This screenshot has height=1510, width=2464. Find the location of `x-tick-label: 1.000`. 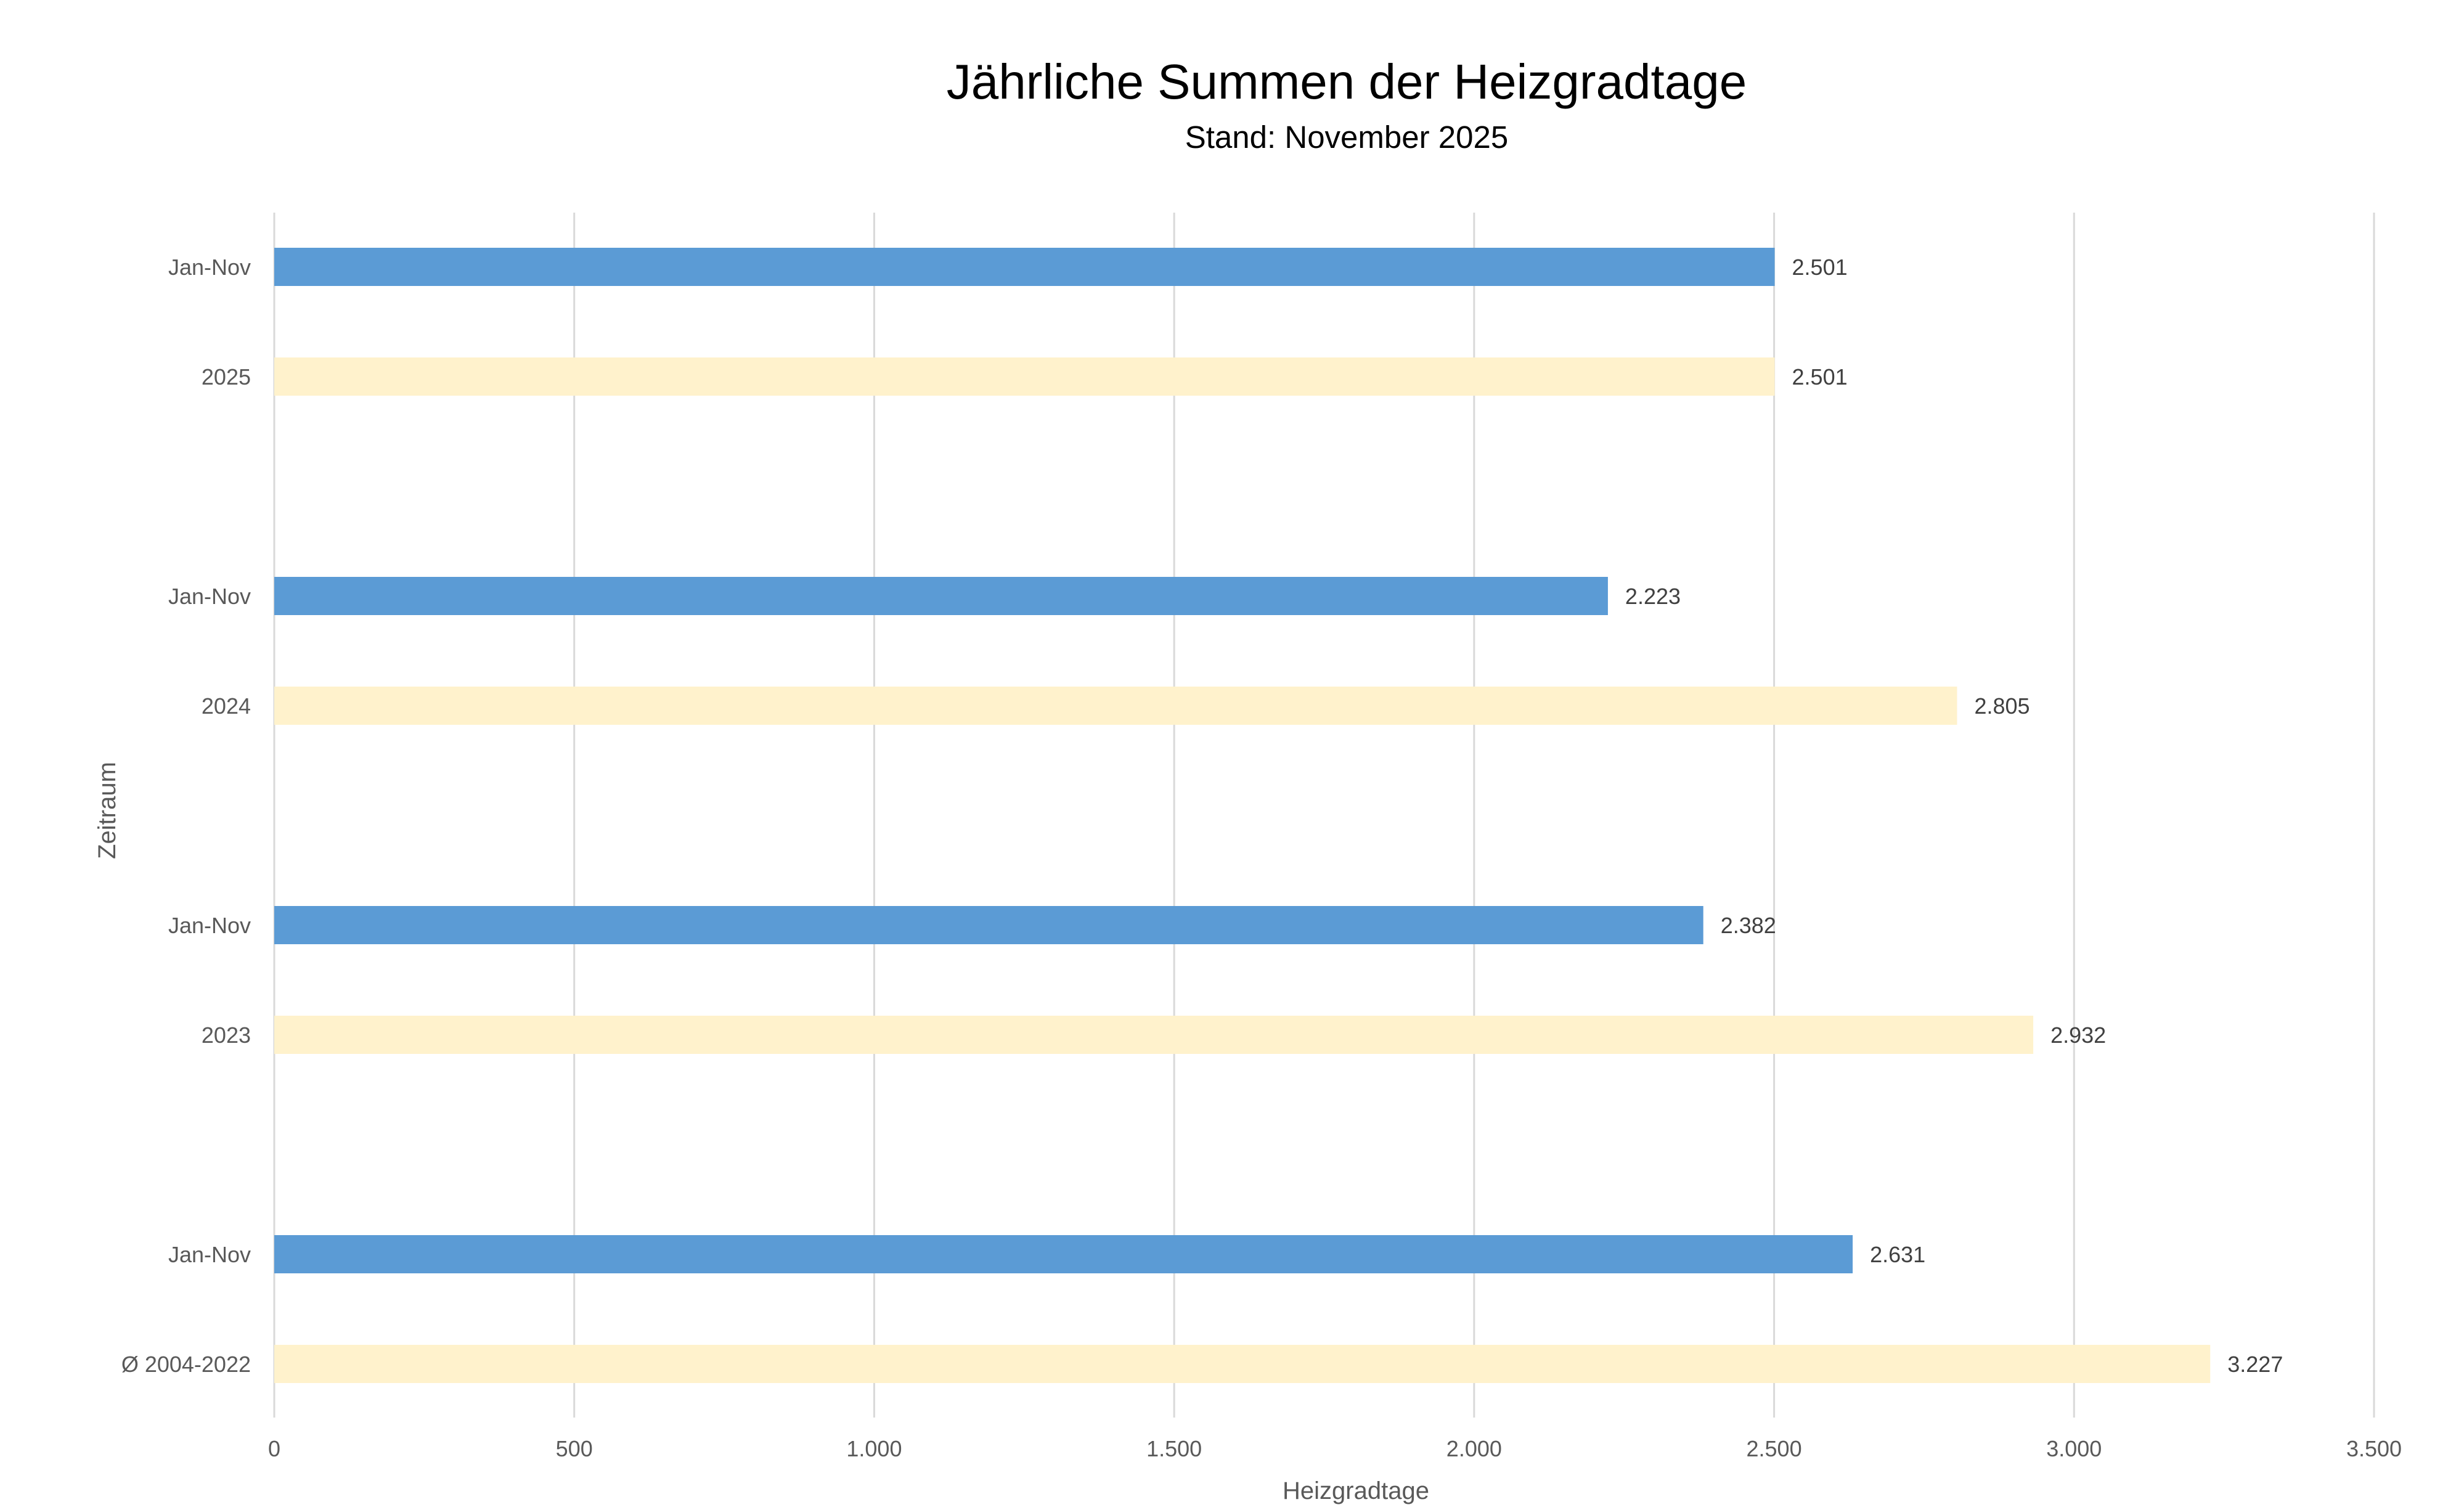

x-tick-label: 1.000 is located at coordinates (874, 1448).